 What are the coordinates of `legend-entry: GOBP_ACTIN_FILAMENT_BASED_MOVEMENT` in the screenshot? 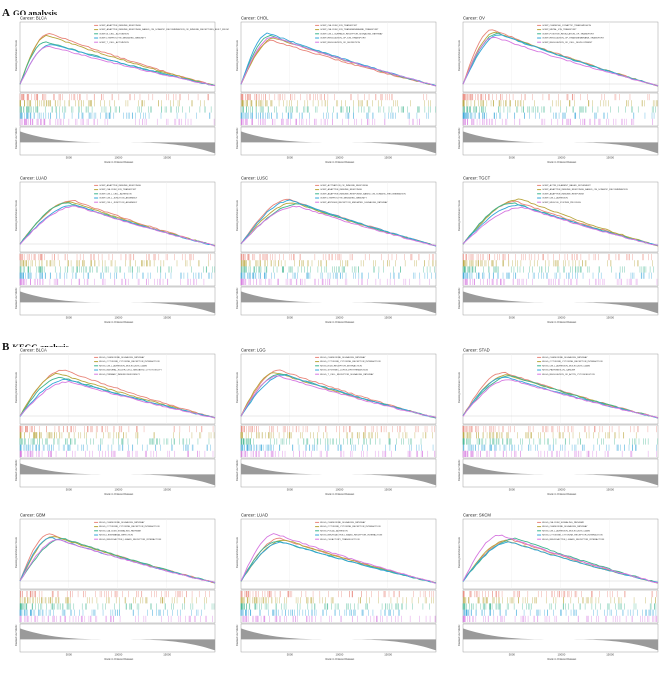 It's located at (566, 185).